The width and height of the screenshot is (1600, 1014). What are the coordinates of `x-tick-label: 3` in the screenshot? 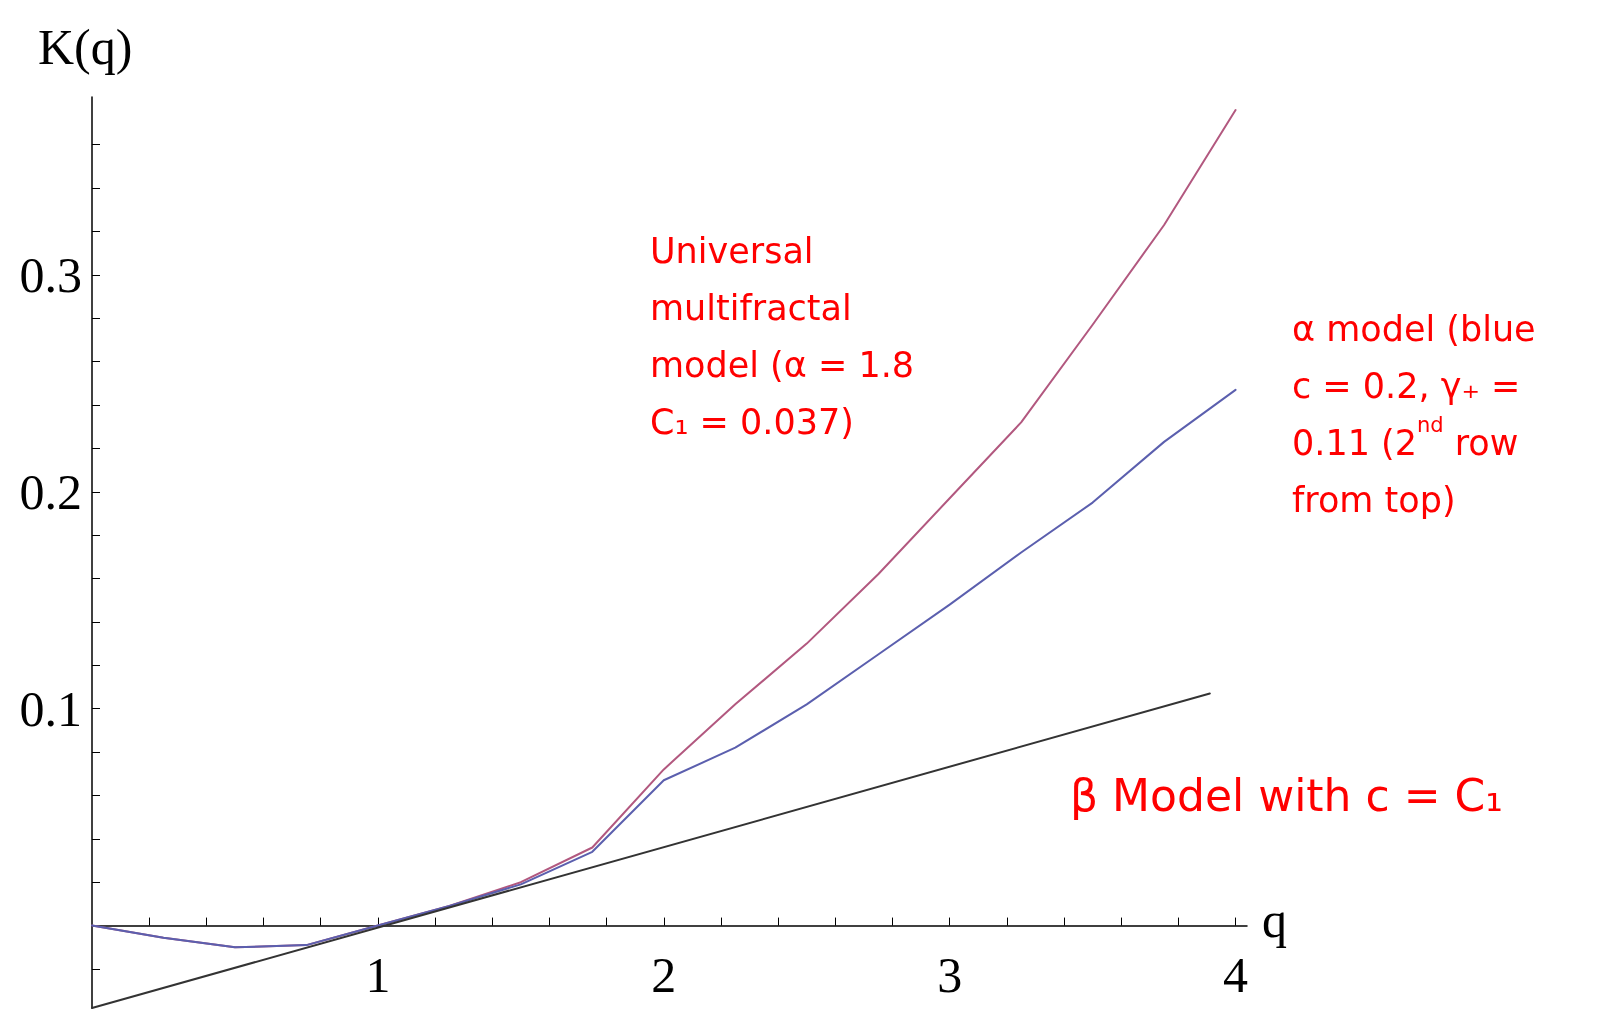 It's located at (950, 975).